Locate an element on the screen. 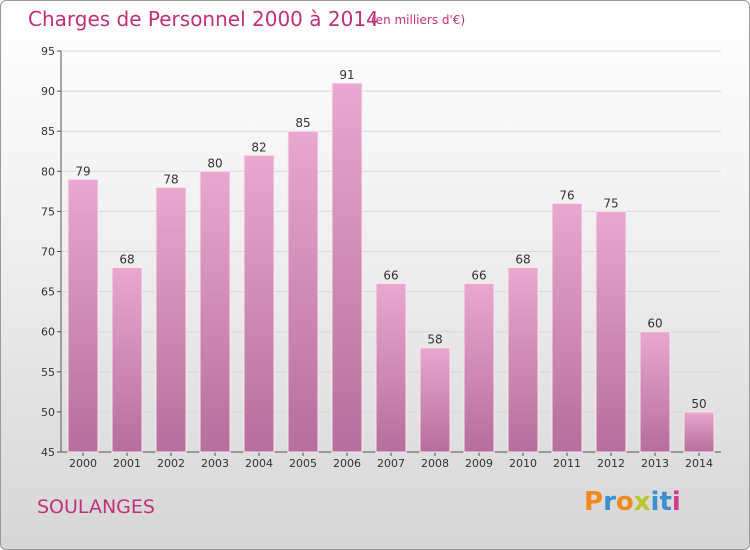 This screenshot has width=750, height=550. logo-letter: t is located at coordinates (665, 502).